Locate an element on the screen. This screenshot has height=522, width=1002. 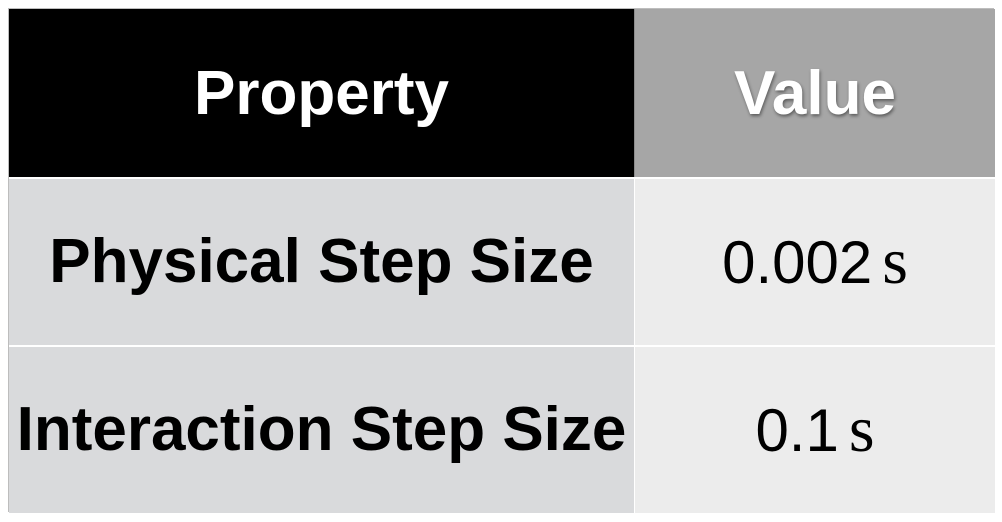
header-value-label: Value is located at coordinates (815, 93).